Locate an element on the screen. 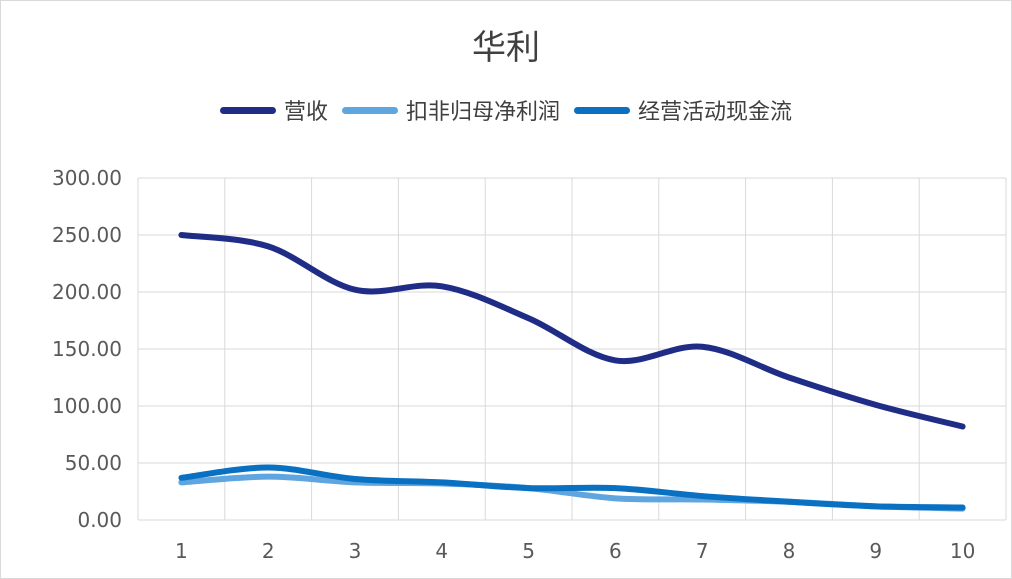 The width and height of the screenshot is (1012, 579). x-tick-label: 8 is located at coordinates (789, 551).